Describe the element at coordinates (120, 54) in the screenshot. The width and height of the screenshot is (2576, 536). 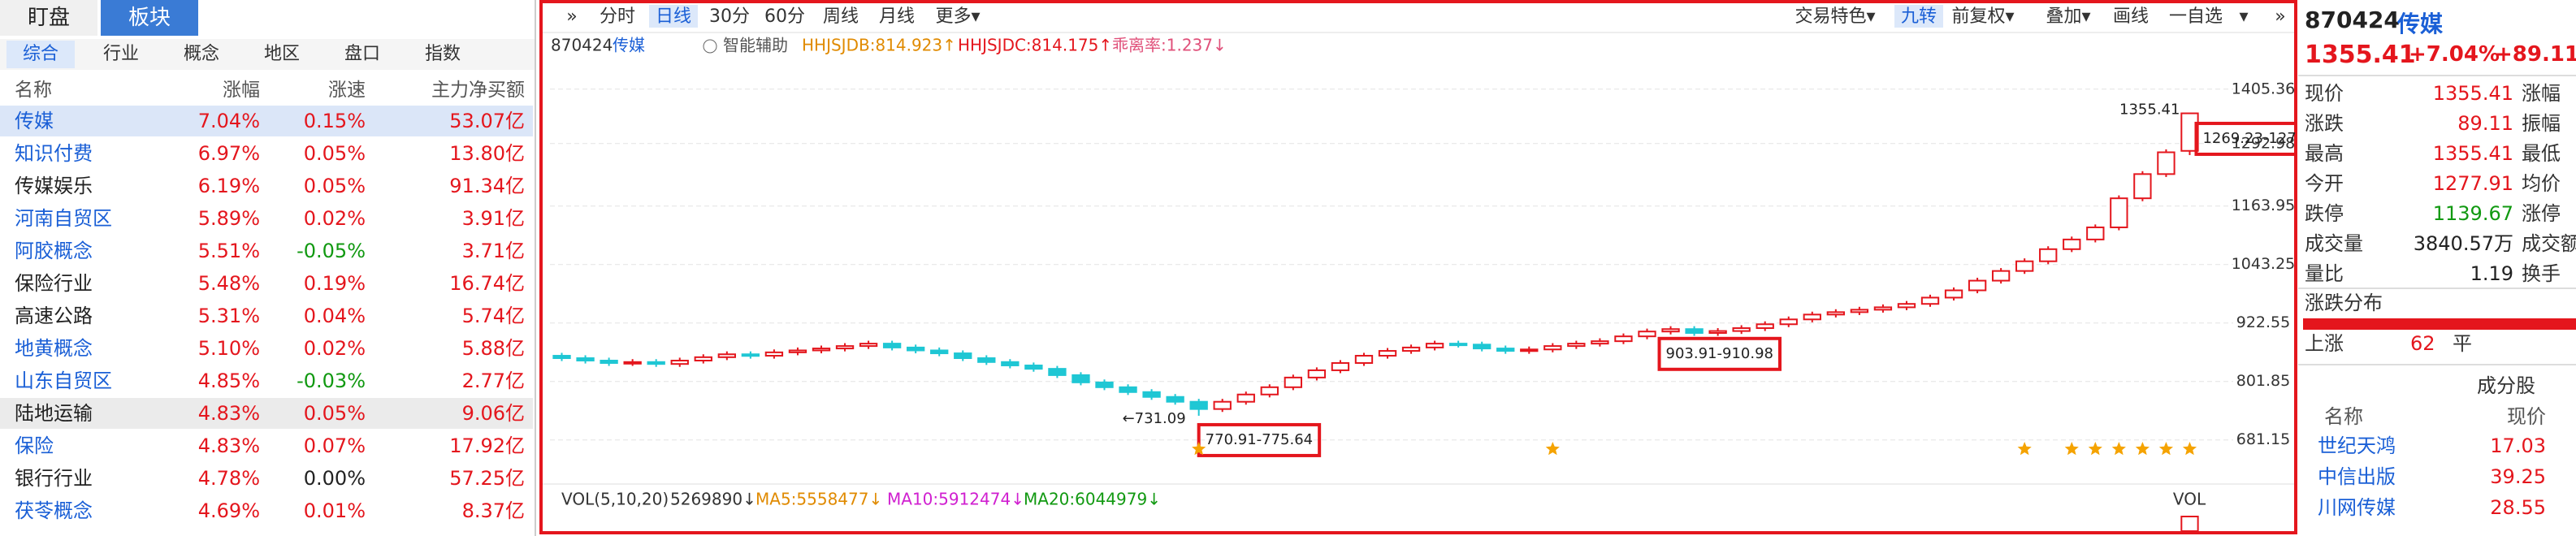
I see `subtab: 行业` at that location.